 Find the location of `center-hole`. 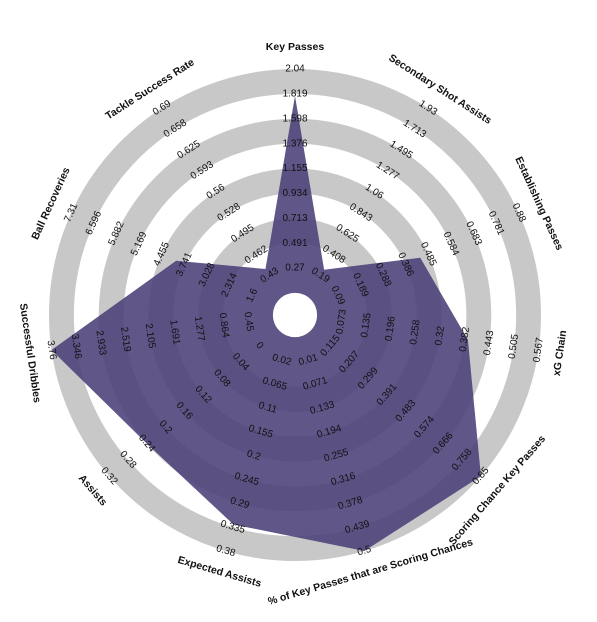

center-hole is located at coordinates (295, 315).